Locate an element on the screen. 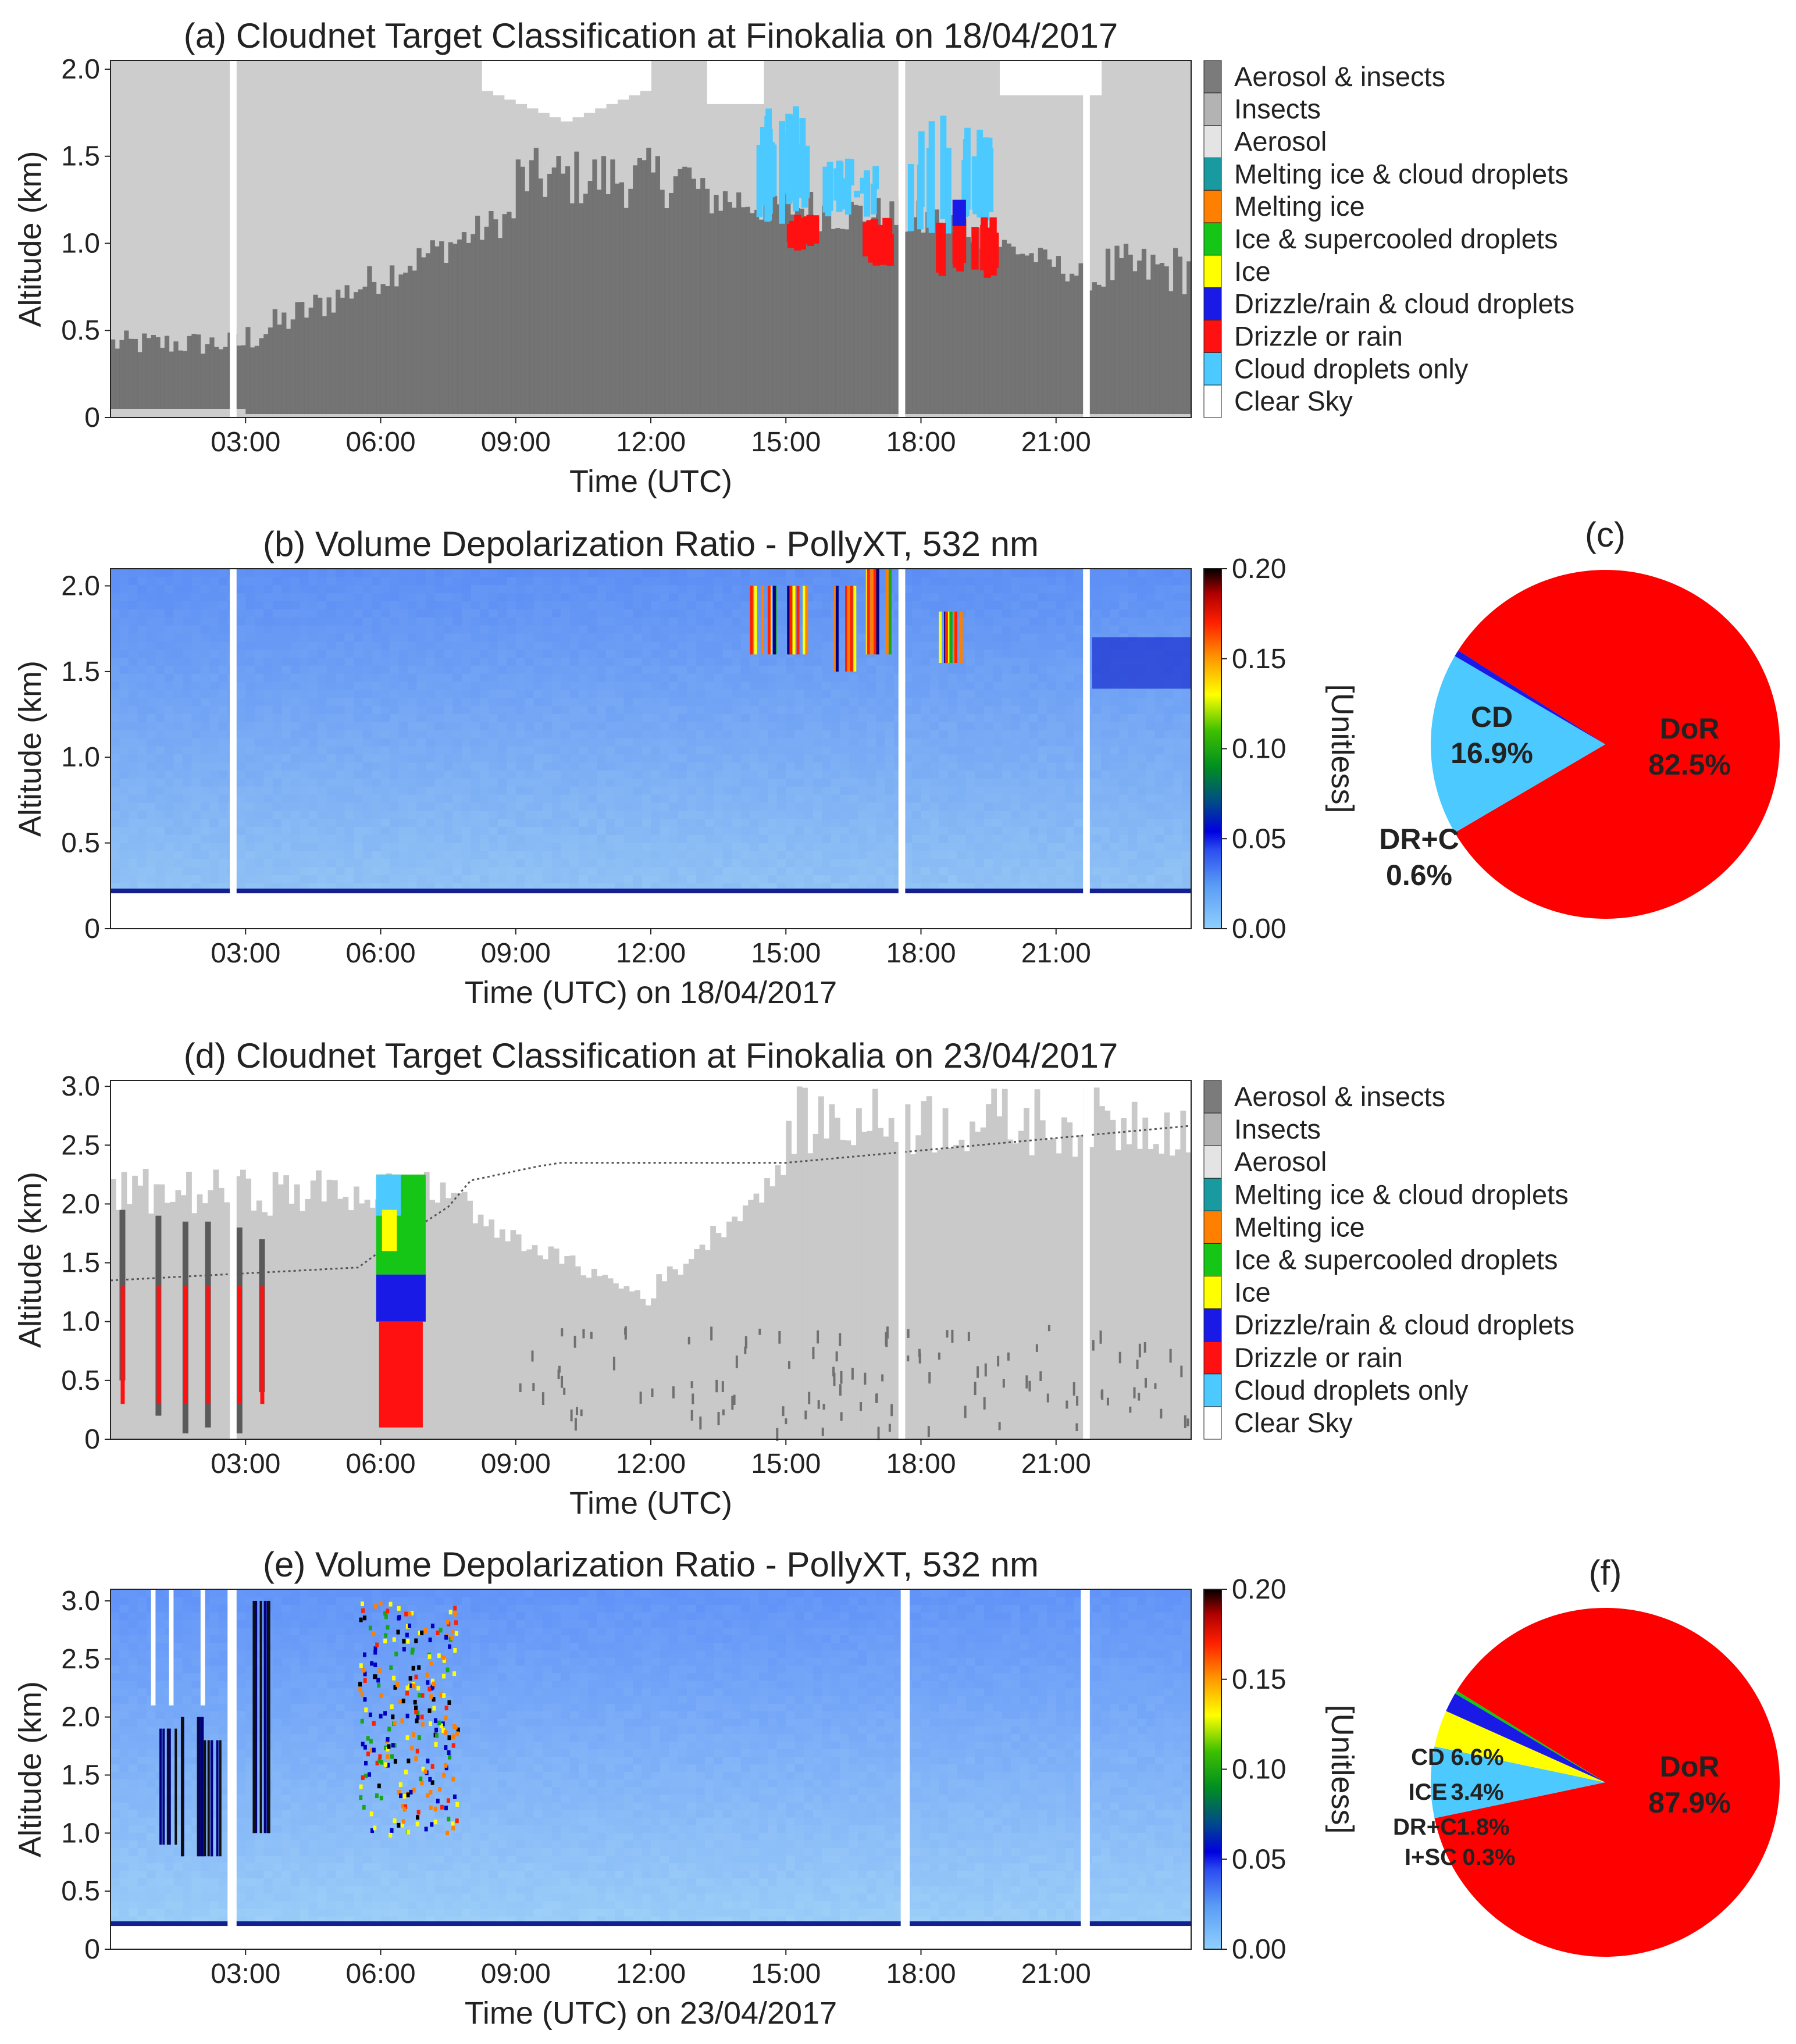 The height and width of the screenshot is (2044, 1796). cloud-droplets-mark is located at coordinates (847, 186).